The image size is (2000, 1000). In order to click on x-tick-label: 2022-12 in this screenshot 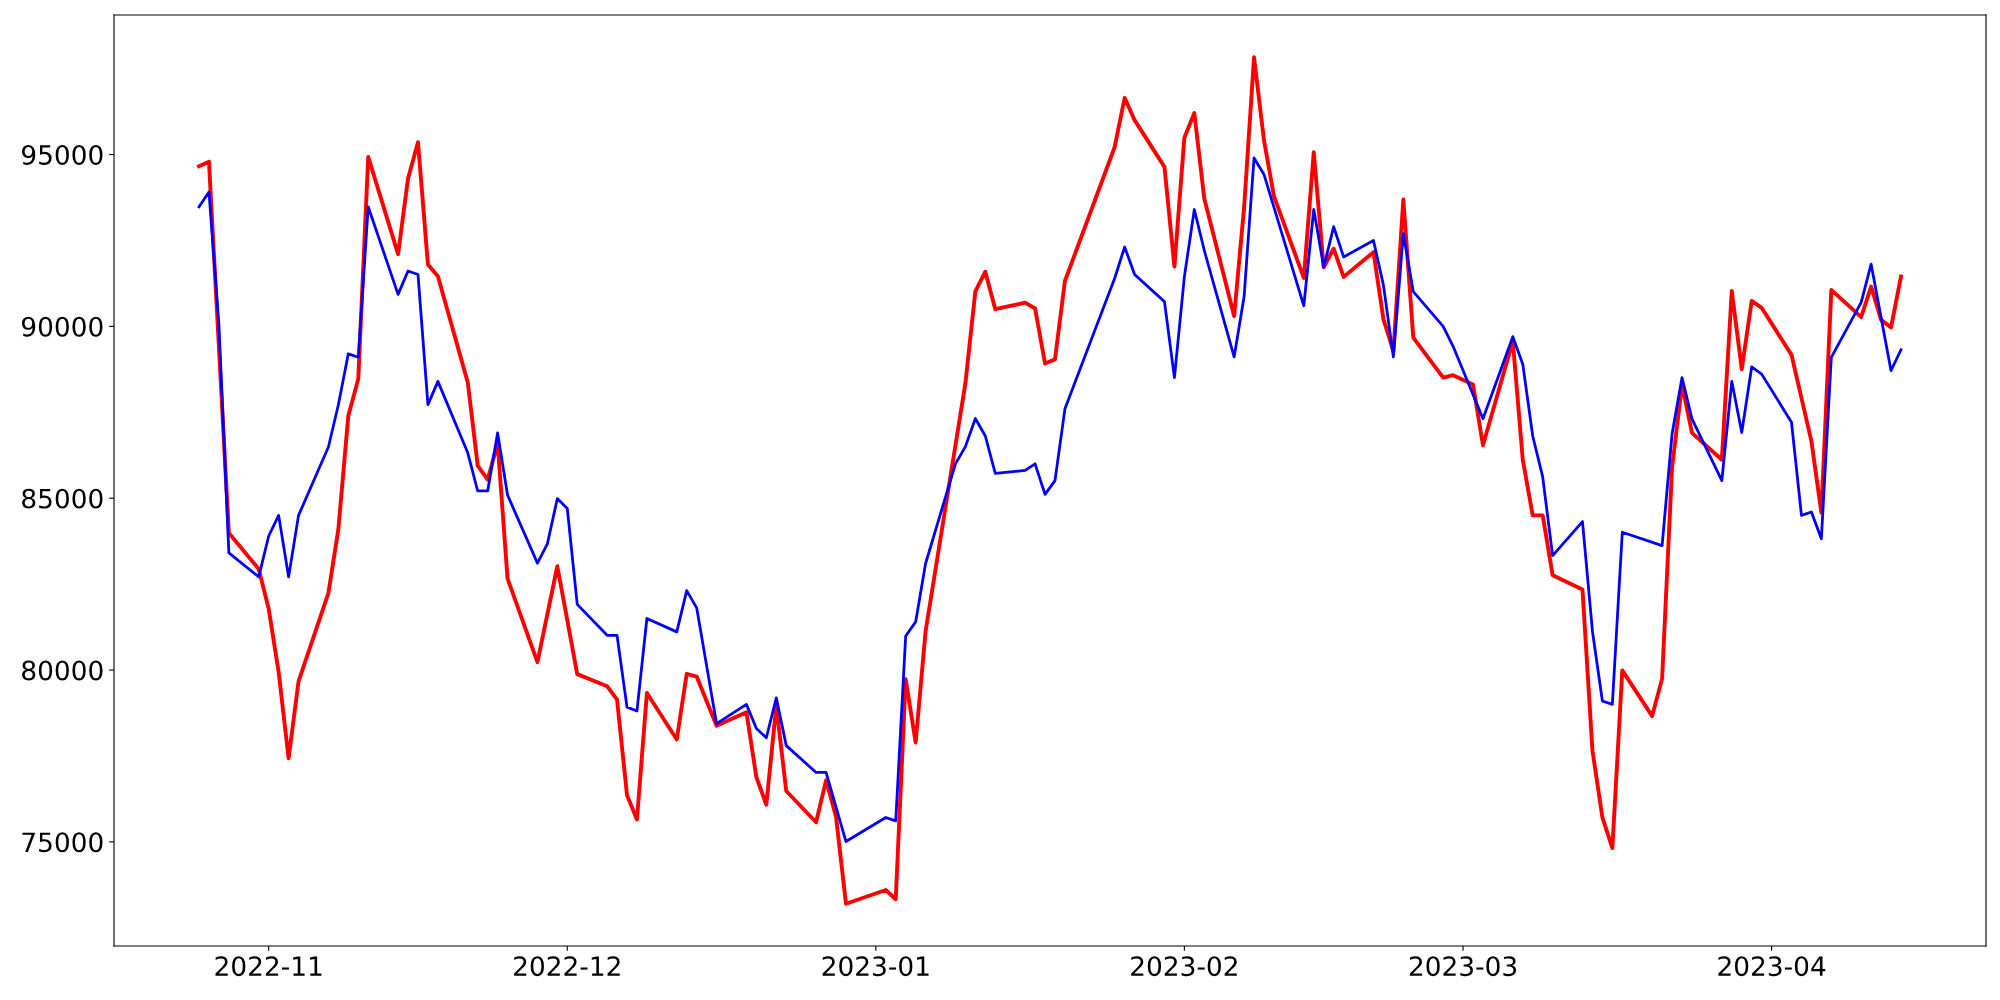, I will do `click(567, 966)`.